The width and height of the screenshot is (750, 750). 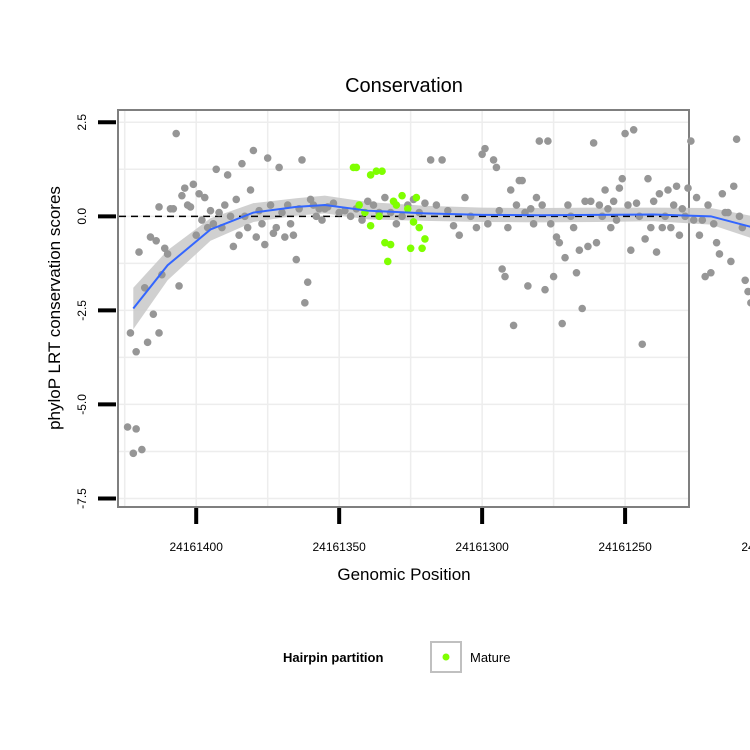 I want to click on x-tick-label-0: 24161400, so click(x=197, y=547).